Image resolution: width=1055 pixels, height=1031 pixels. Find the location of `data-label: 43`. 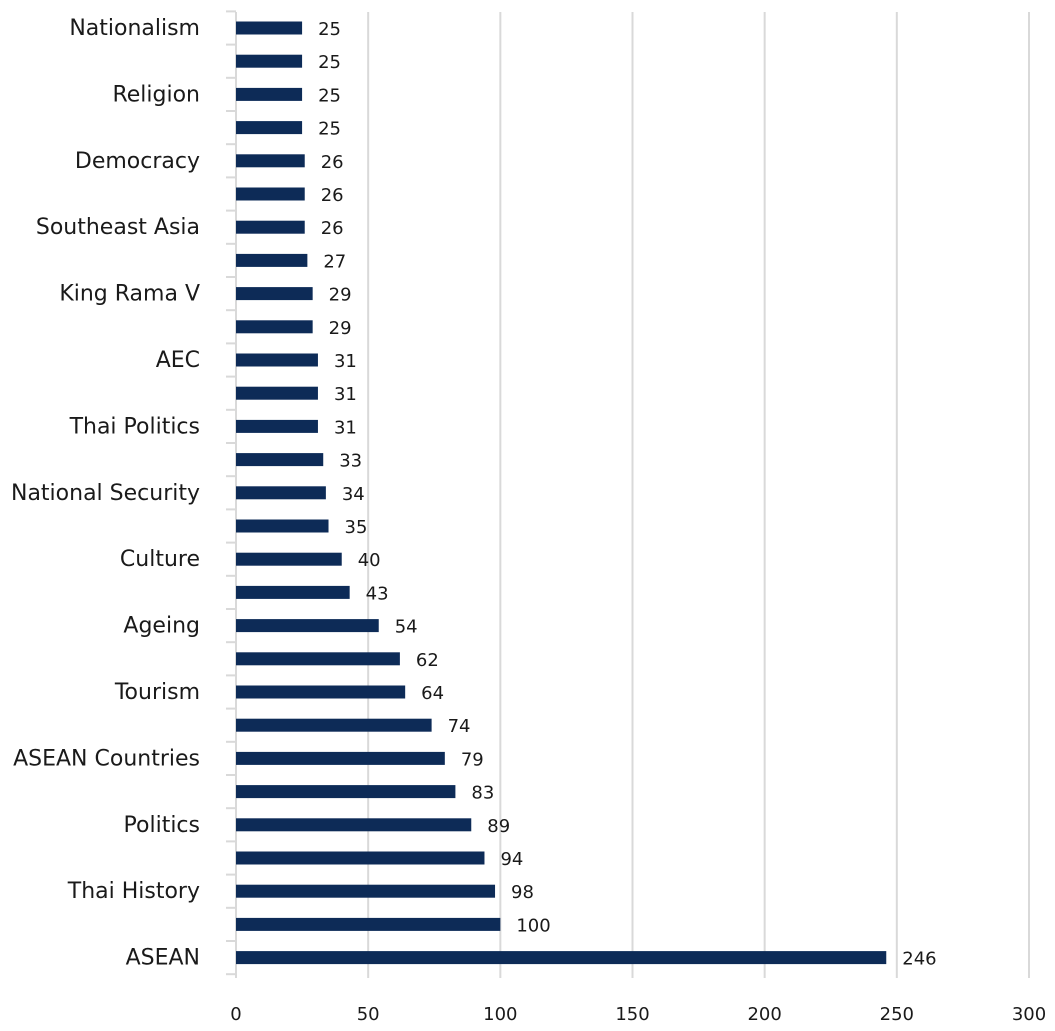

data-label: 43 is located at coordinates (377, 593).